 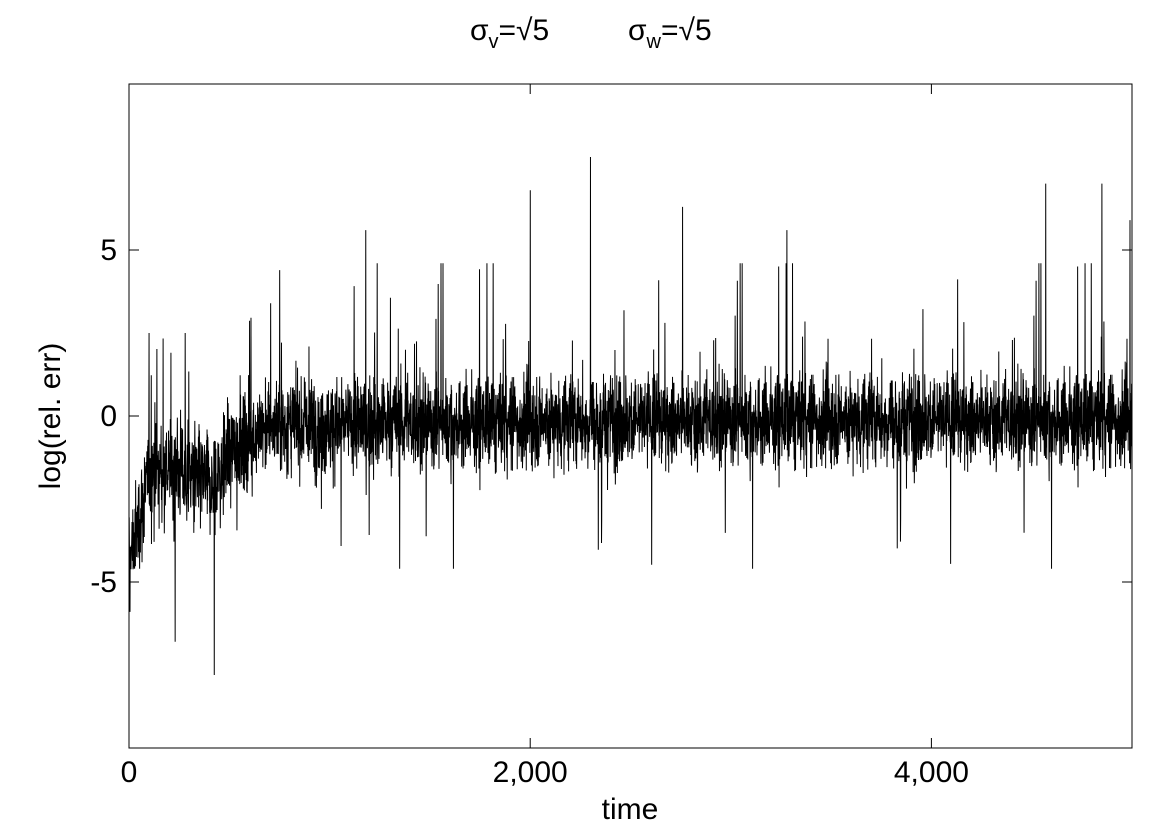 What do you see at coordinates (524, 30) in the screenshot?
I see `title-eq-v: =√5` at bounding box center [524, 30].